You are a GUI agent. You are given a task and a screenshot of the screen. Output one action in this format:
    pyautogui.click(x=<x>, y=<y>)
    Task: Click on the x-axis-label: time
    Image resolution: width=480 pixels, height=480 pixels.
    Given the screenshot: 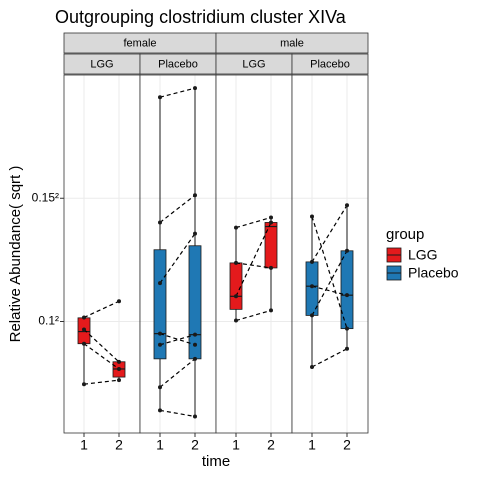 What is the action you would take?
    pyautogui.click(x=216, y=461)
    